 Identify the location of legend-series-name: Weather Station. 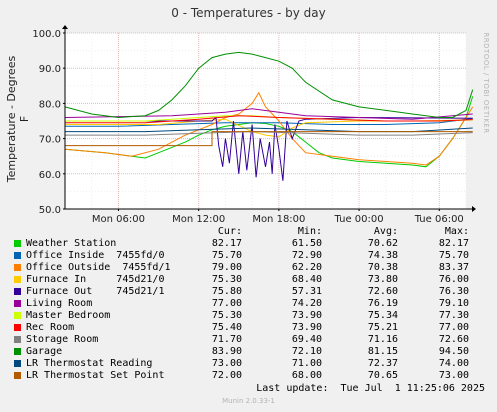
(71, 243).